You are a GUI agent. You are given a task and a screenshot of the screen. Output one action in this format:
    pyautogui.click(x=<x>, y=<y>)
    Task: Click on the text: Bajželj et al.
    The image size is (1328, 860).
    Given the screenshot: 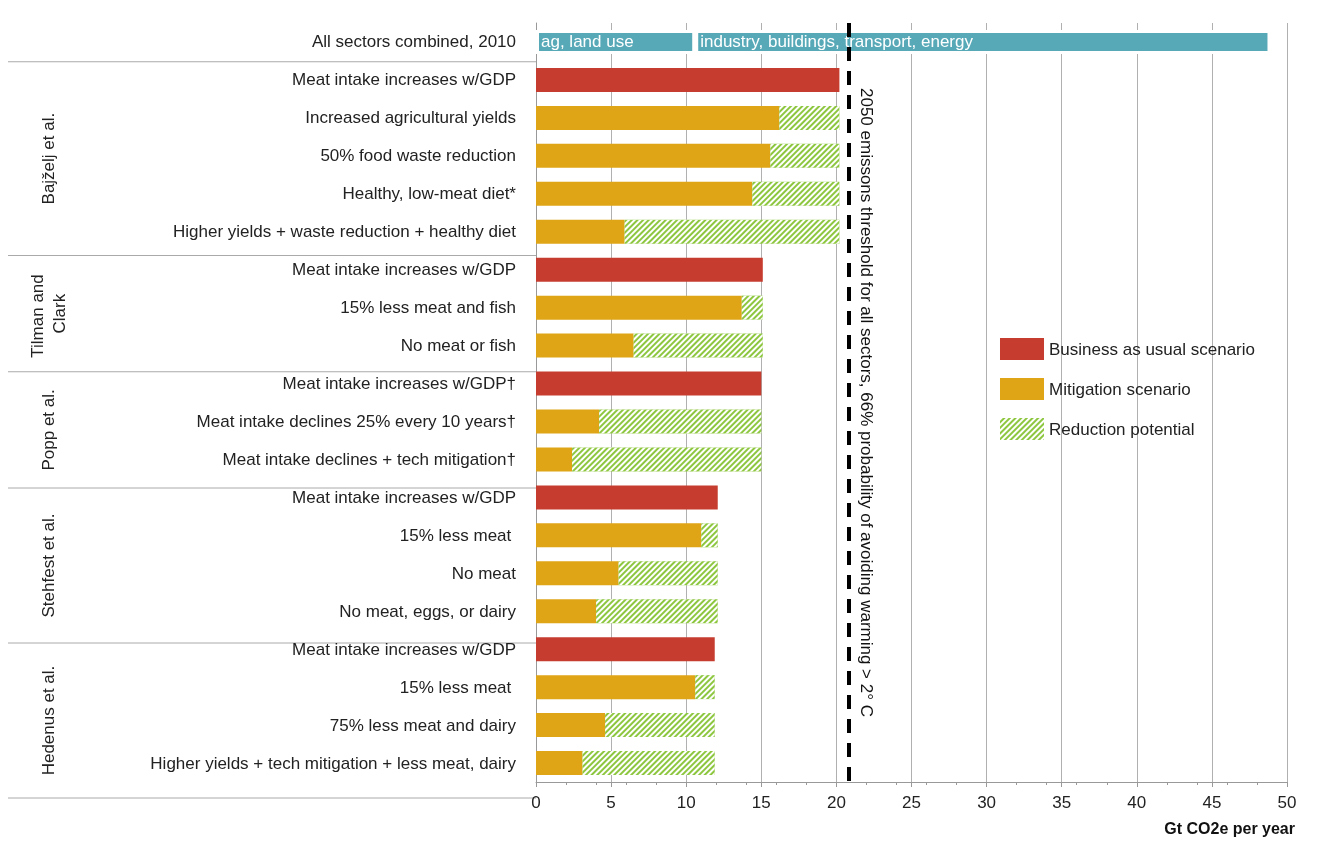 What is the action you would take?
    pyautogui.click(x=48, y=158)
    